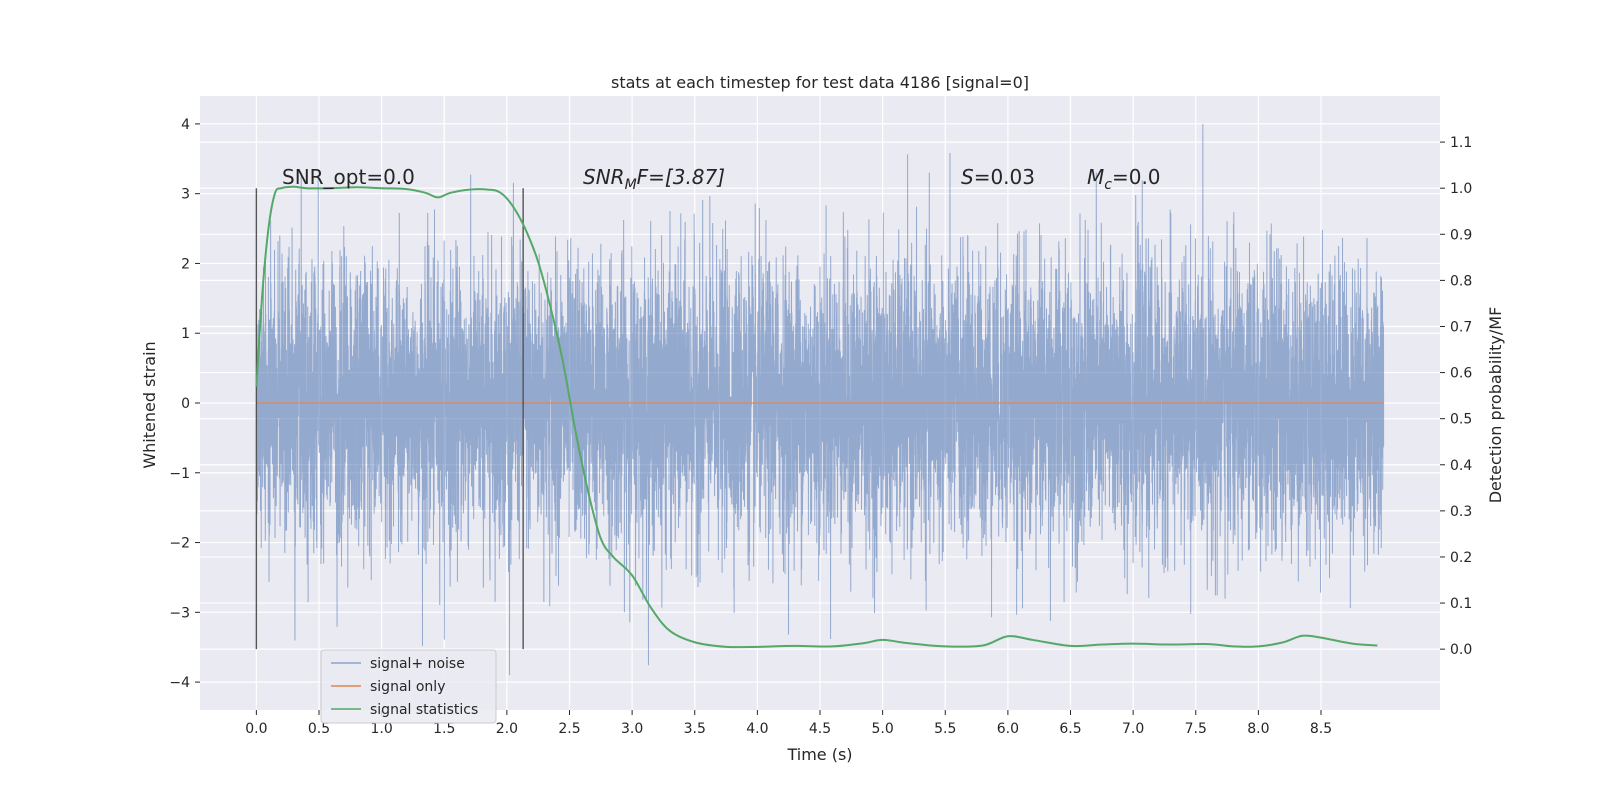  Describe the element at coordinates (348, 177) in the screenshot. I see `annotation-snr-opt: SNR_opt=0.0` at that location.